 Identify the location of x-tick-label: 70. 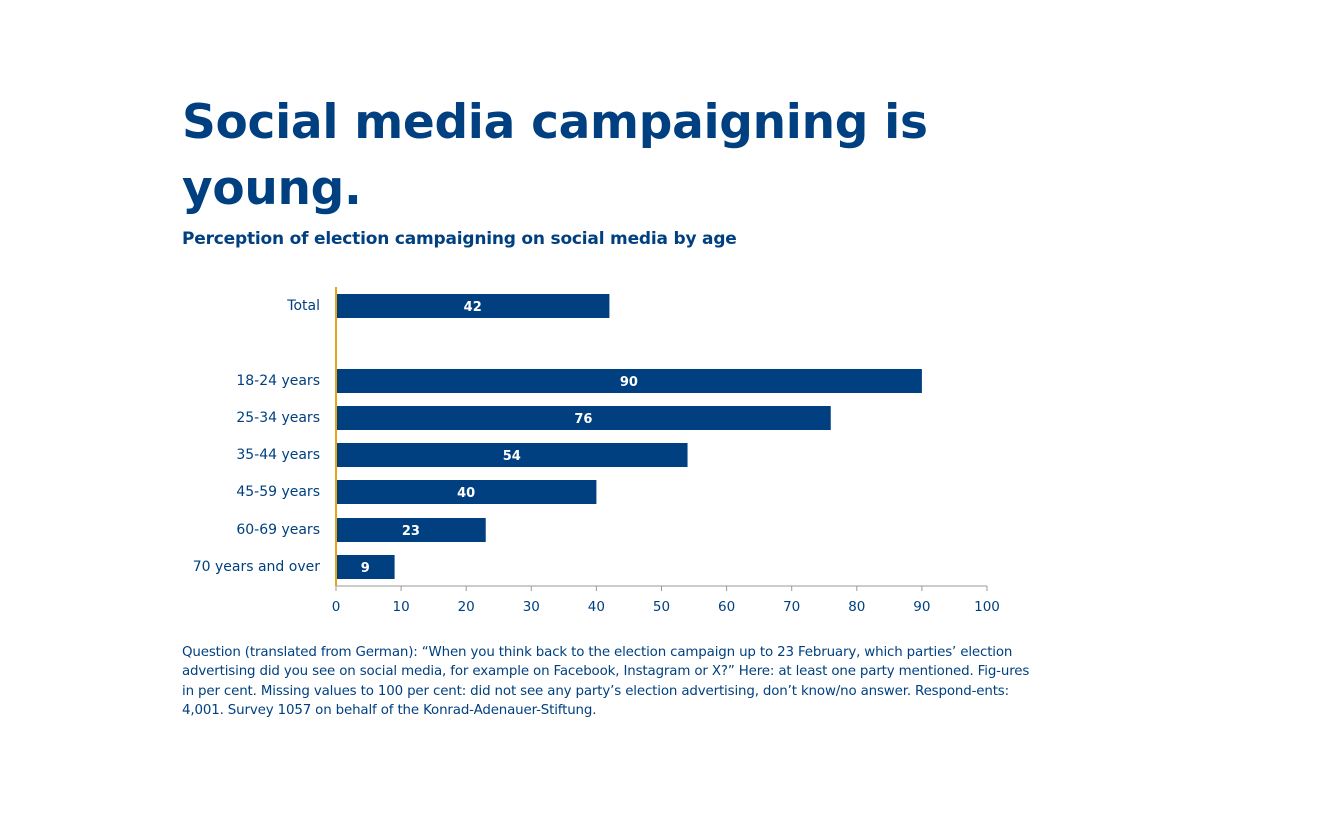
(791, 607).